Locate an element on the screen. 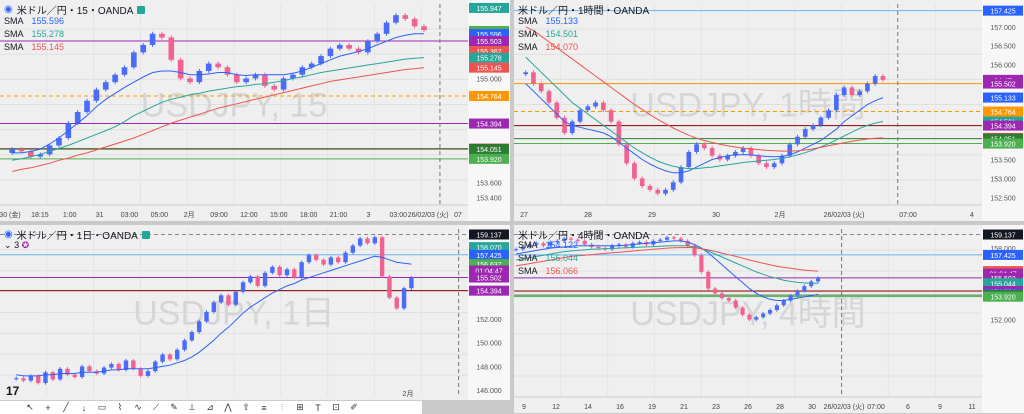 The width and height of the screenshot is (1024, 414). cursor-icon: ↖ is located at coordinates (30, 407).